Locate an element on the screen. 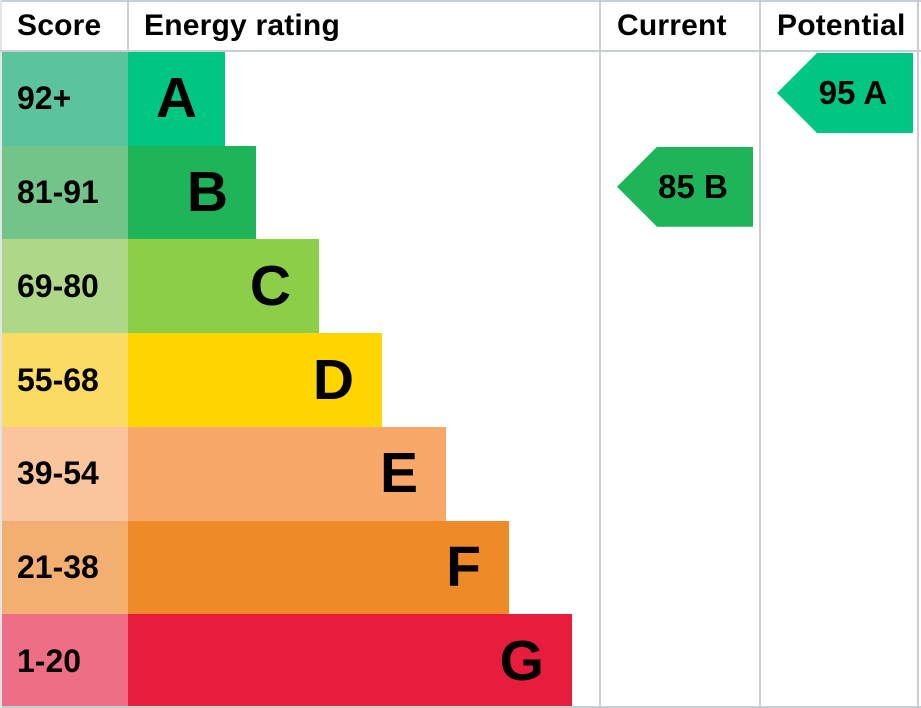 Image resolution: width=921 pixels, height=708 pixels. table-left-border is located at coordinates (1, 354).